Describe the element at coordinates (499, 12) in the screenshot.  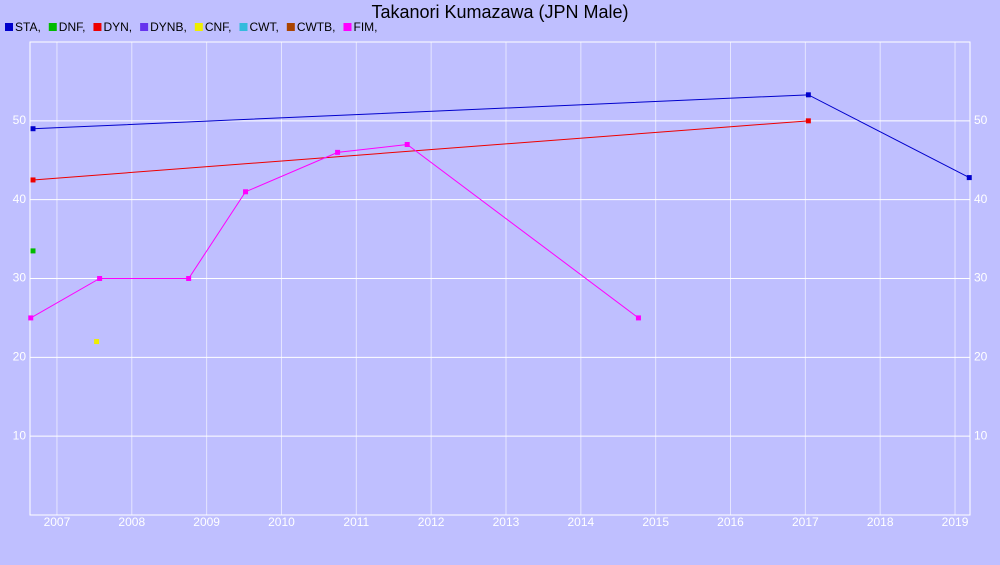
I see `chart-title: Takanori Kumazawa (JPN Male)` at that location.